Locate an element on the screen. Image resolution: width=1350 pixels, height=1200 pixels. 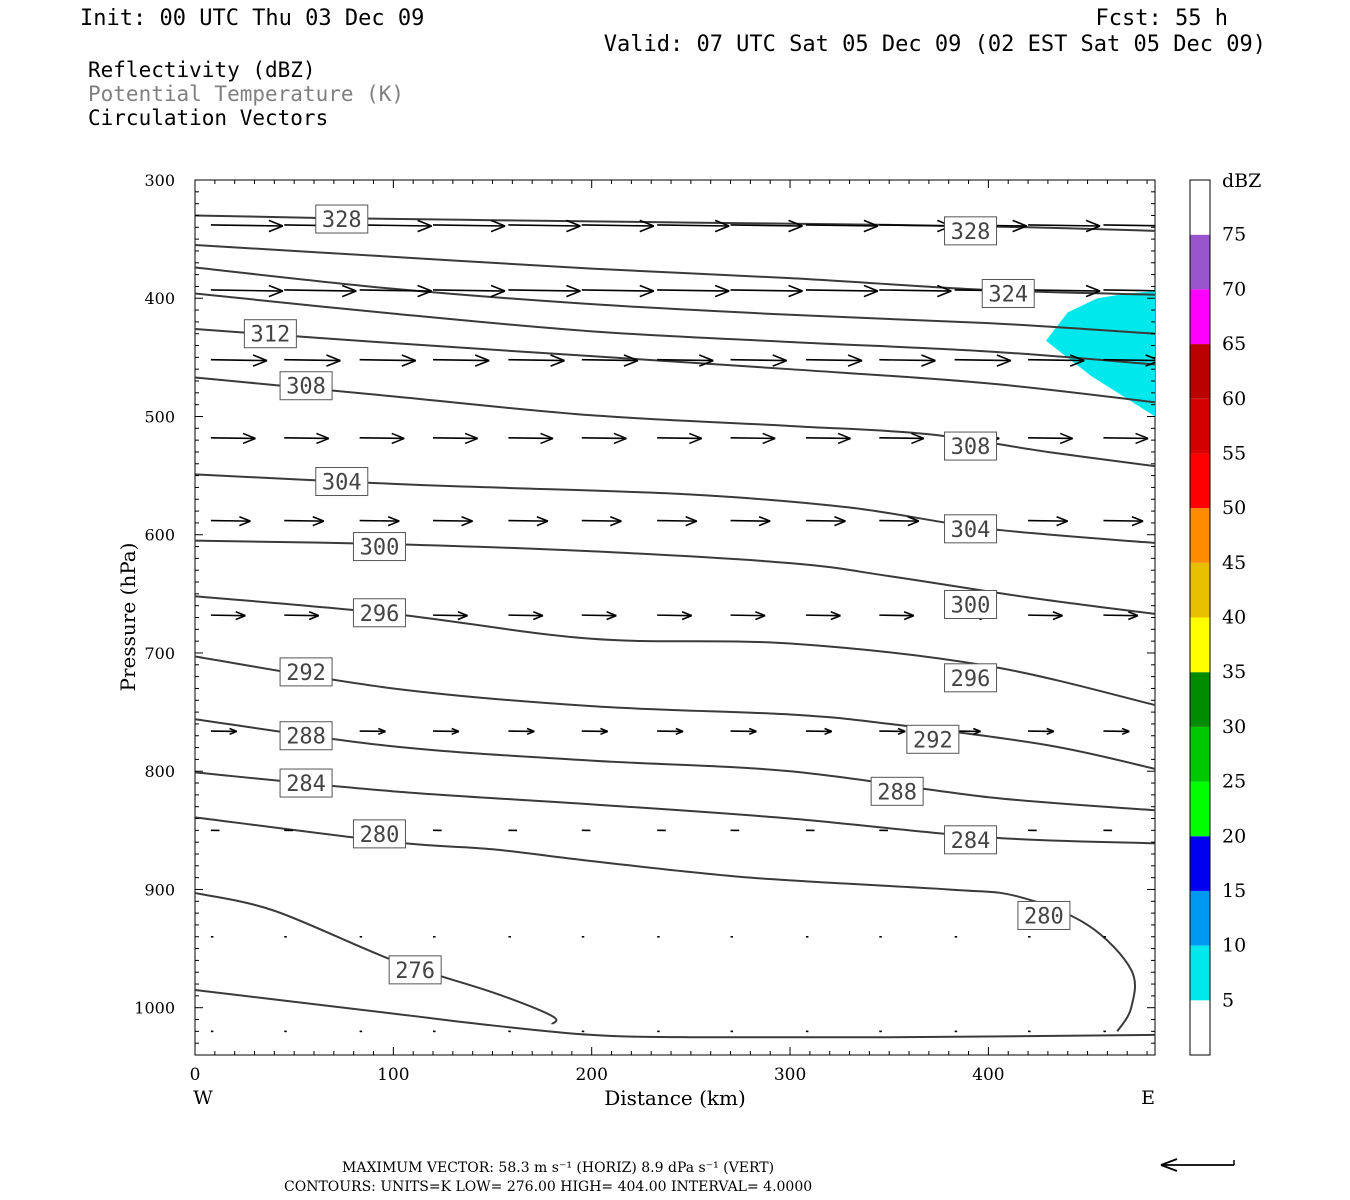
contour-label-328: 328 is located at coordinates (971, 231).